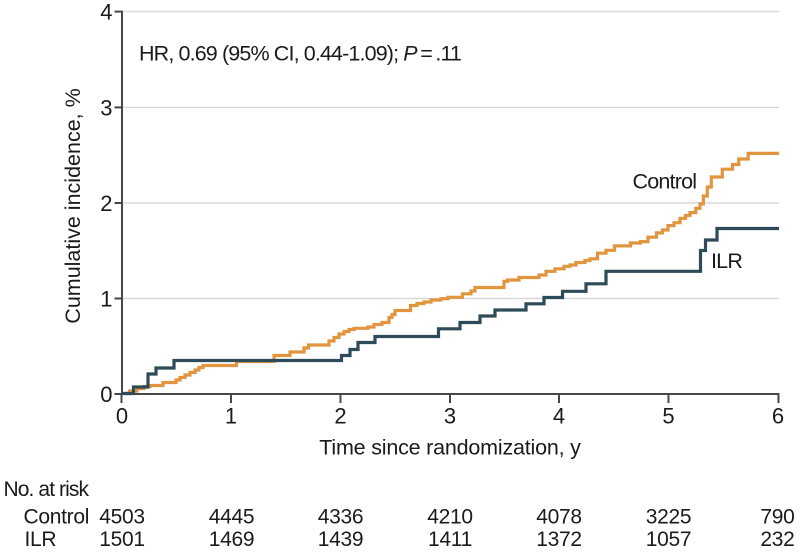 This screenshot has height=557, width=800. I want to click on svg-text: Cumulative incidence, %, so click(73, 205).